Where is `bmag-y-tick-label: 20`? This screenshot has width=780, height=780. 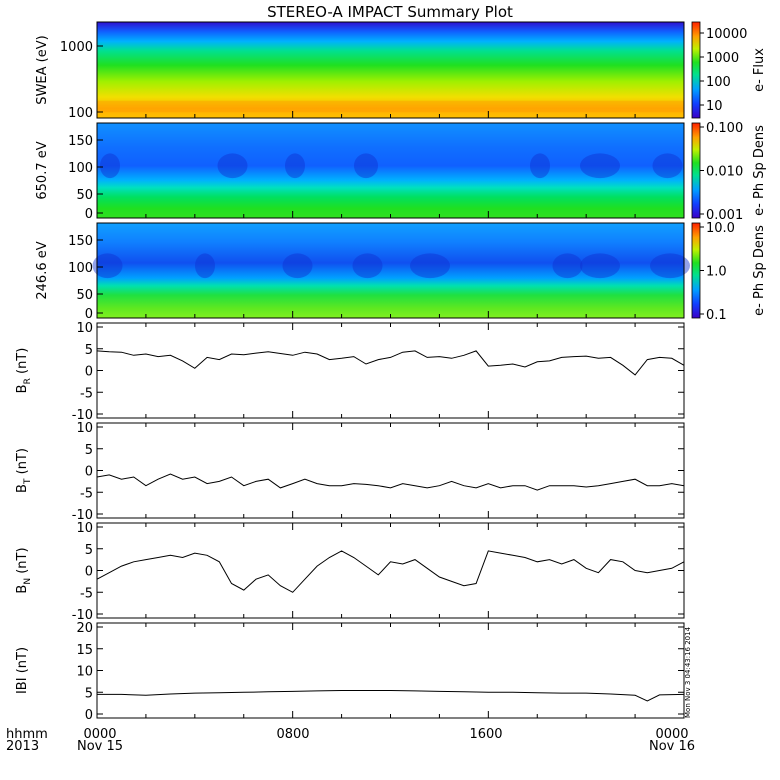
bmag-y-tick-label: 20 is located at coordinates (84, 628).